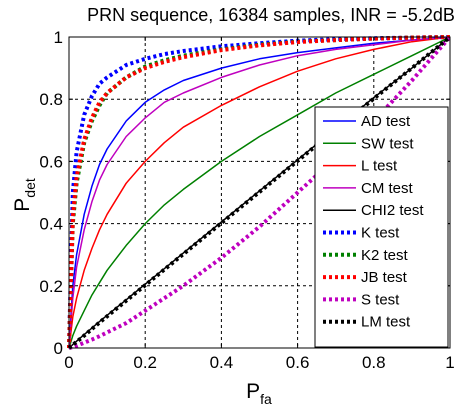  I want to click on legend-label-k-test: K test, so click(380, 233).